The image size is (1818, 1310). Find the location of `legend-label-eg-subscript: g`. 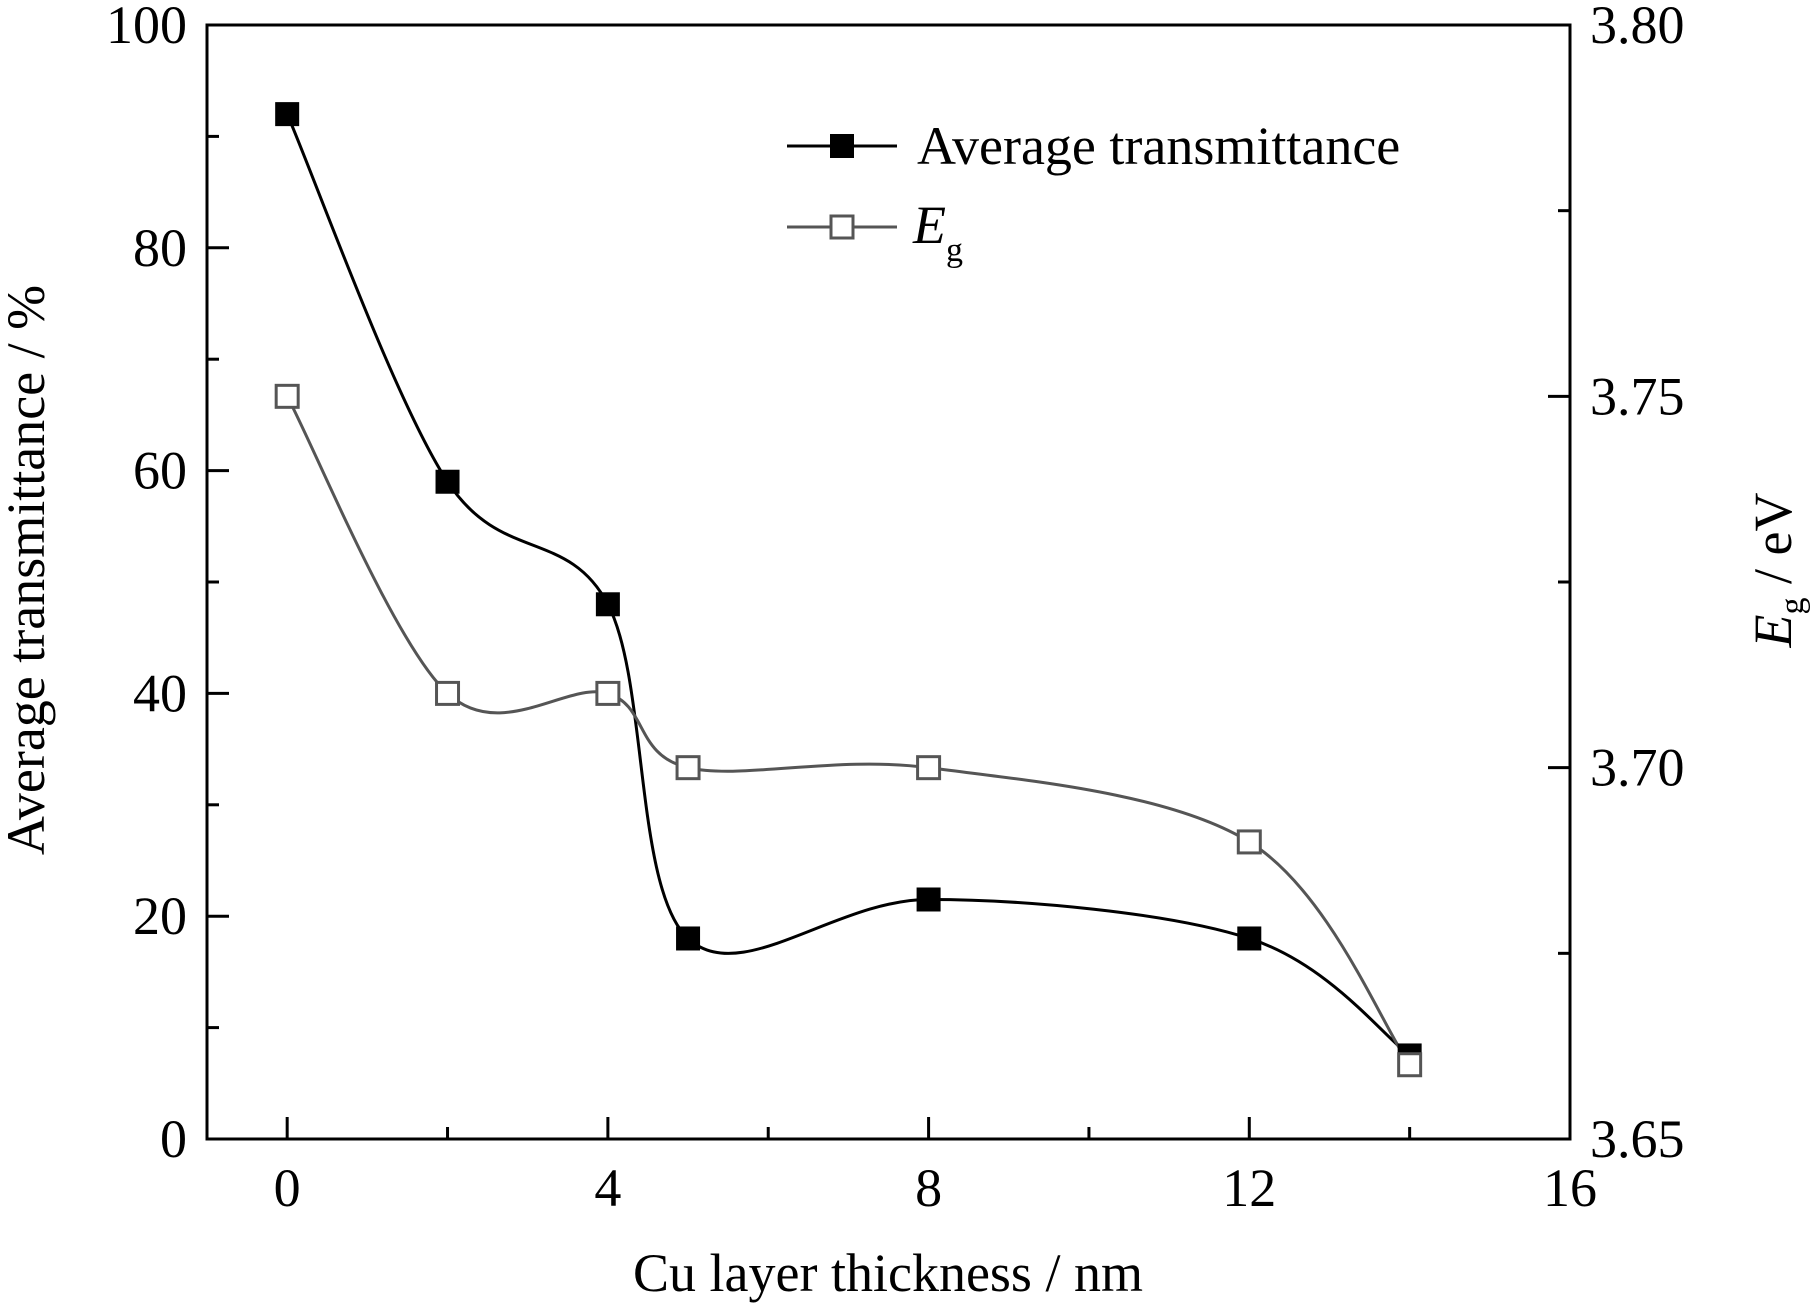

legend-label-eg-subscript: g is located at coordinates (954, 250).